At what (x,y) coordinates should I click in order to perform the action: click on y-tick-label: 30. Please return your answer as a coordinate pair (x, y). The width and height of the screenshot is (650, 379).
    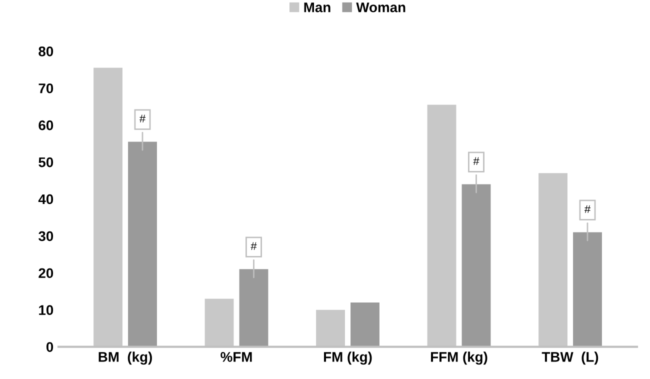
    Looking at the image, I should click on (46, 236).